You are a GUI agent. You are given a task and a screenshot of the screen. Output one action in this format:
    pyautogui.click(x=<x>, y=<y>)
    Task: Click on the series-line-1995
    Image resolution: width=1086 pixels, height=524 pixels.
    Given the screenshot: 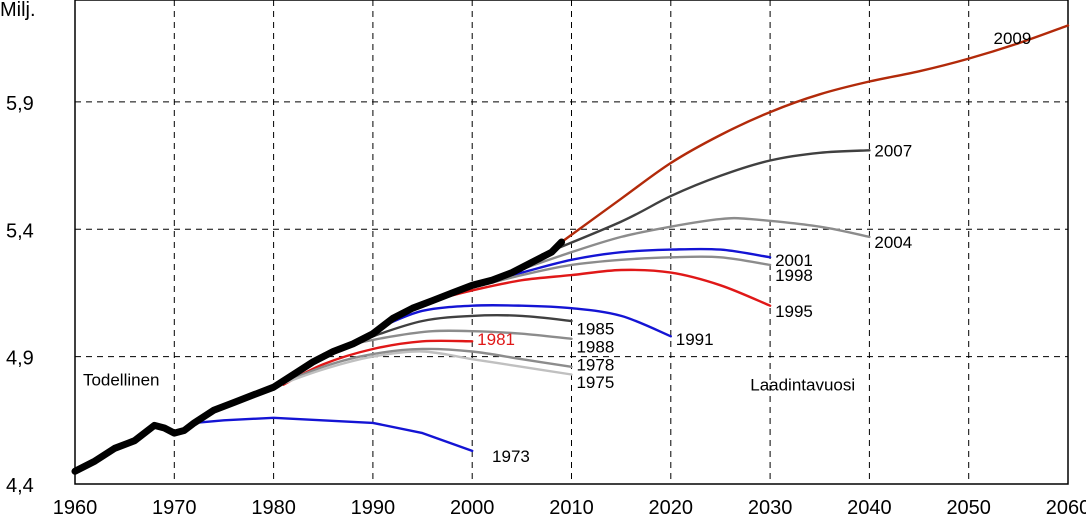 What is the action you would take?
    pyautogui.click(x=596, y=287)
    